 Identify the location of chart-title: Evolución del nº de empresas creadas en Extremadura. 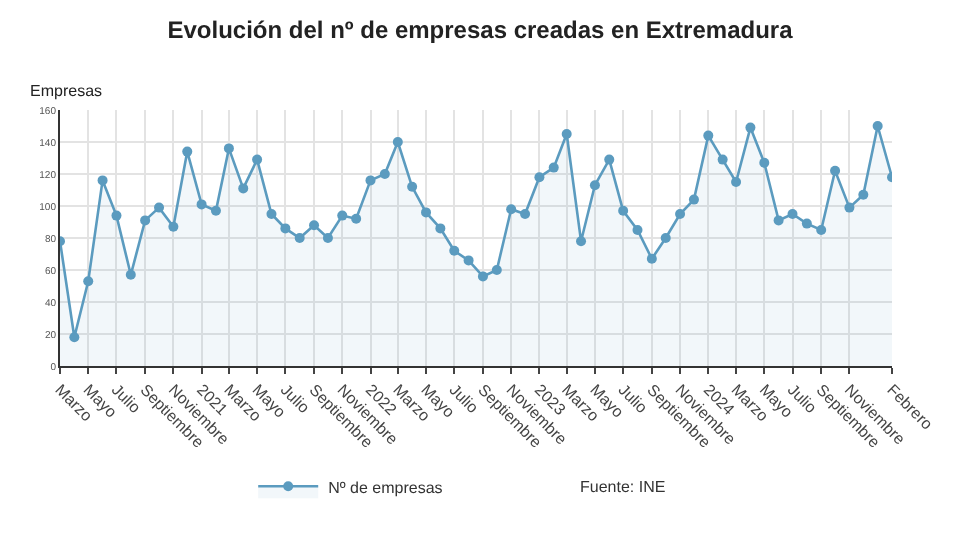
(480, 30).